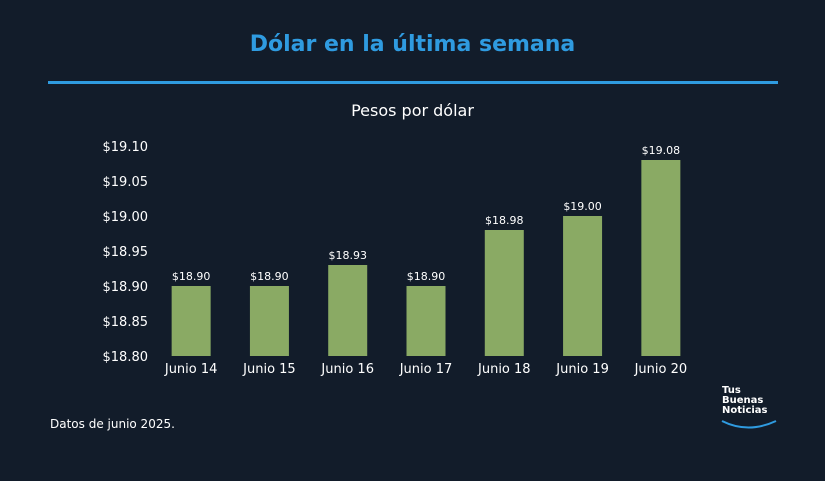  What do you see at coordinates (269, 369) in the screenshot?
I see `x-tick-label: Junio 15` at bounding box center [269, 369].